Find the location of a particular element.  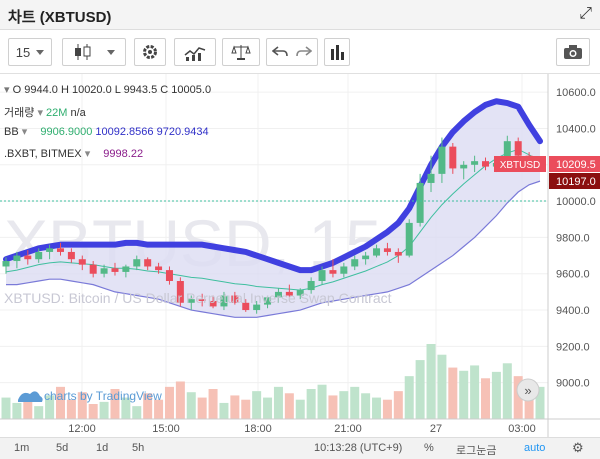

scroll-to-realtime-button: » is located at coordinates (528, 390).